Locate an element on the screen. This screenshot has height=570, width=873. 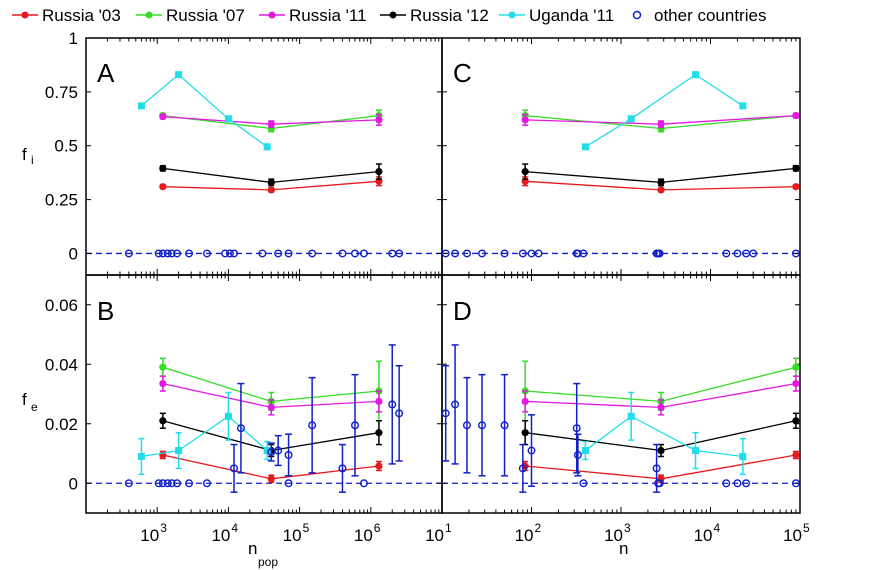
y-tick-label: 0.04 is located at coordinates (61, 364).